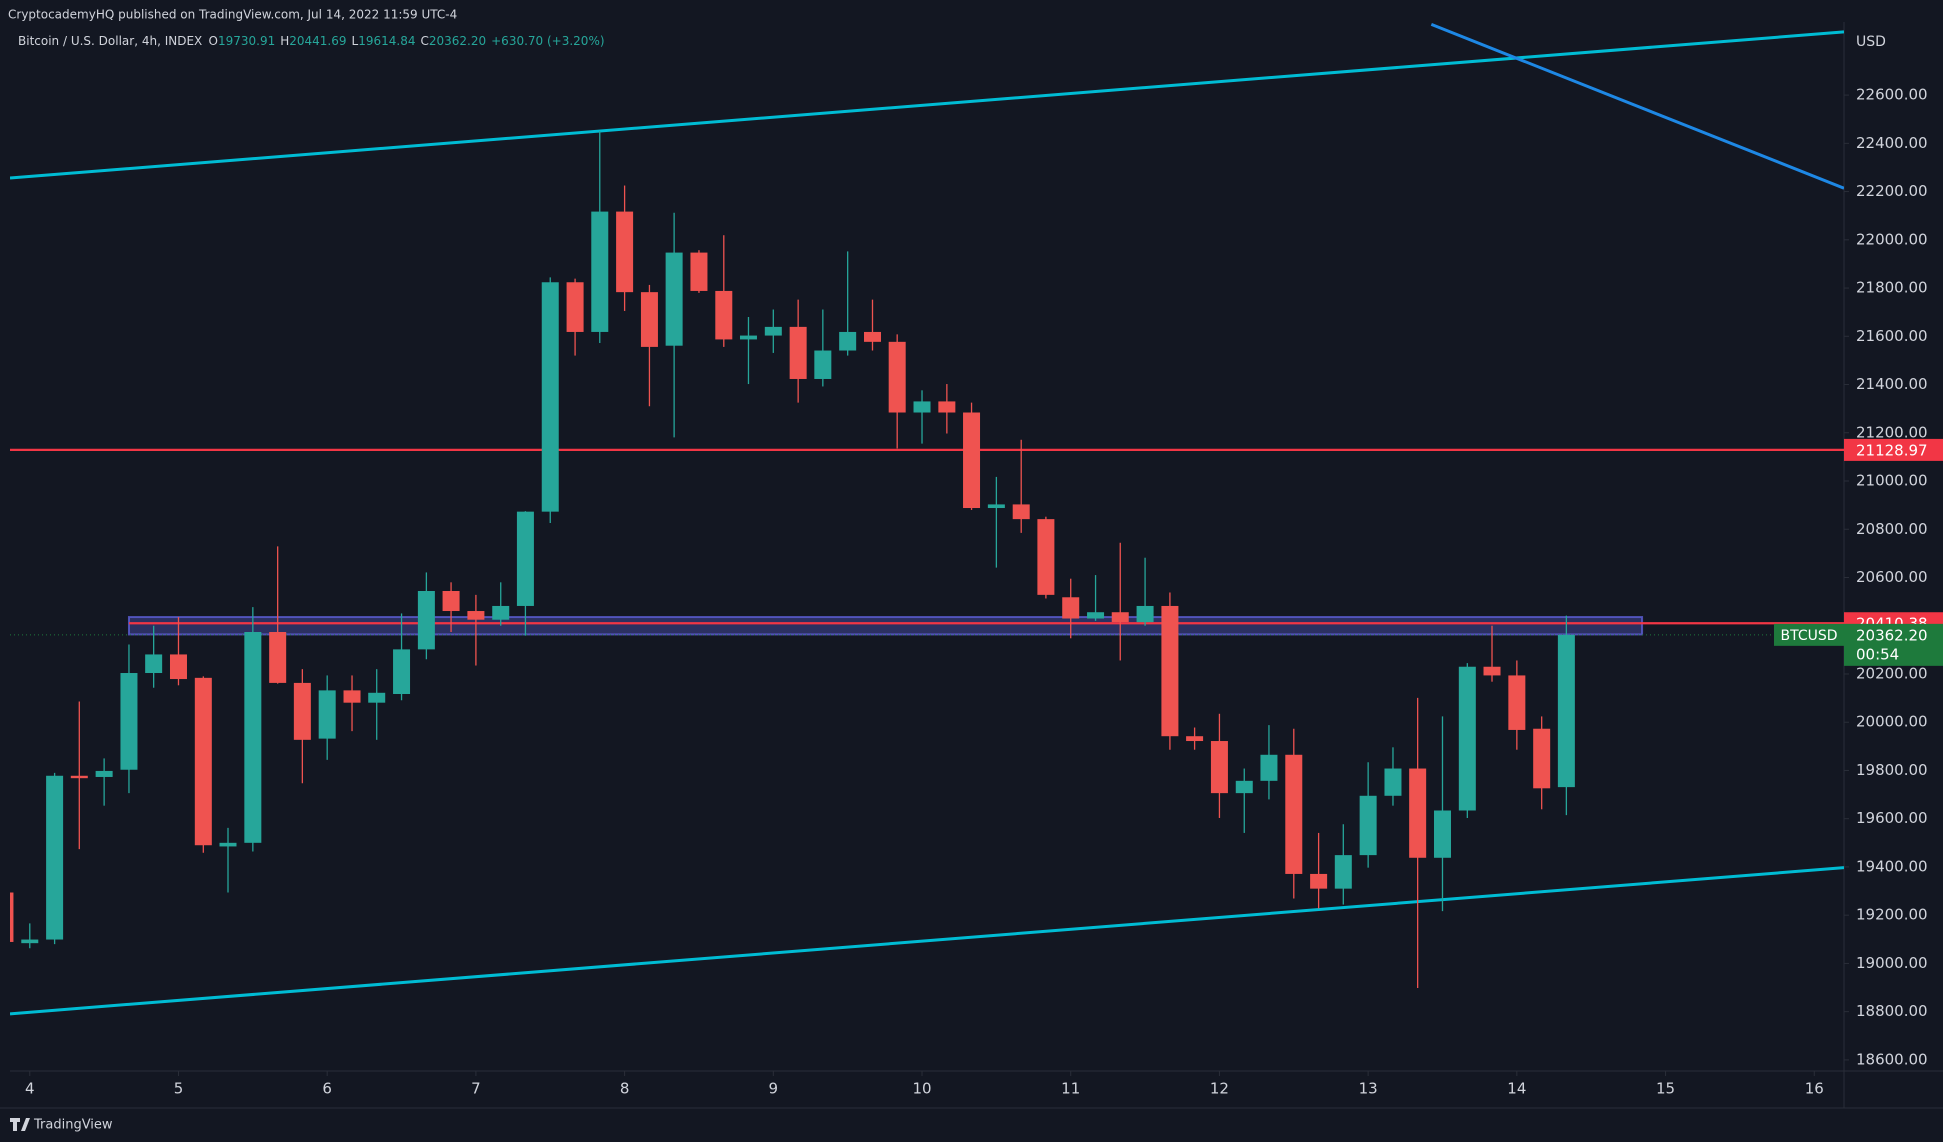 Image resolution: width=1943 pixels, height=1142 pixels. I want to click on y-tick-label: 21800.00, so click(1892, 288).